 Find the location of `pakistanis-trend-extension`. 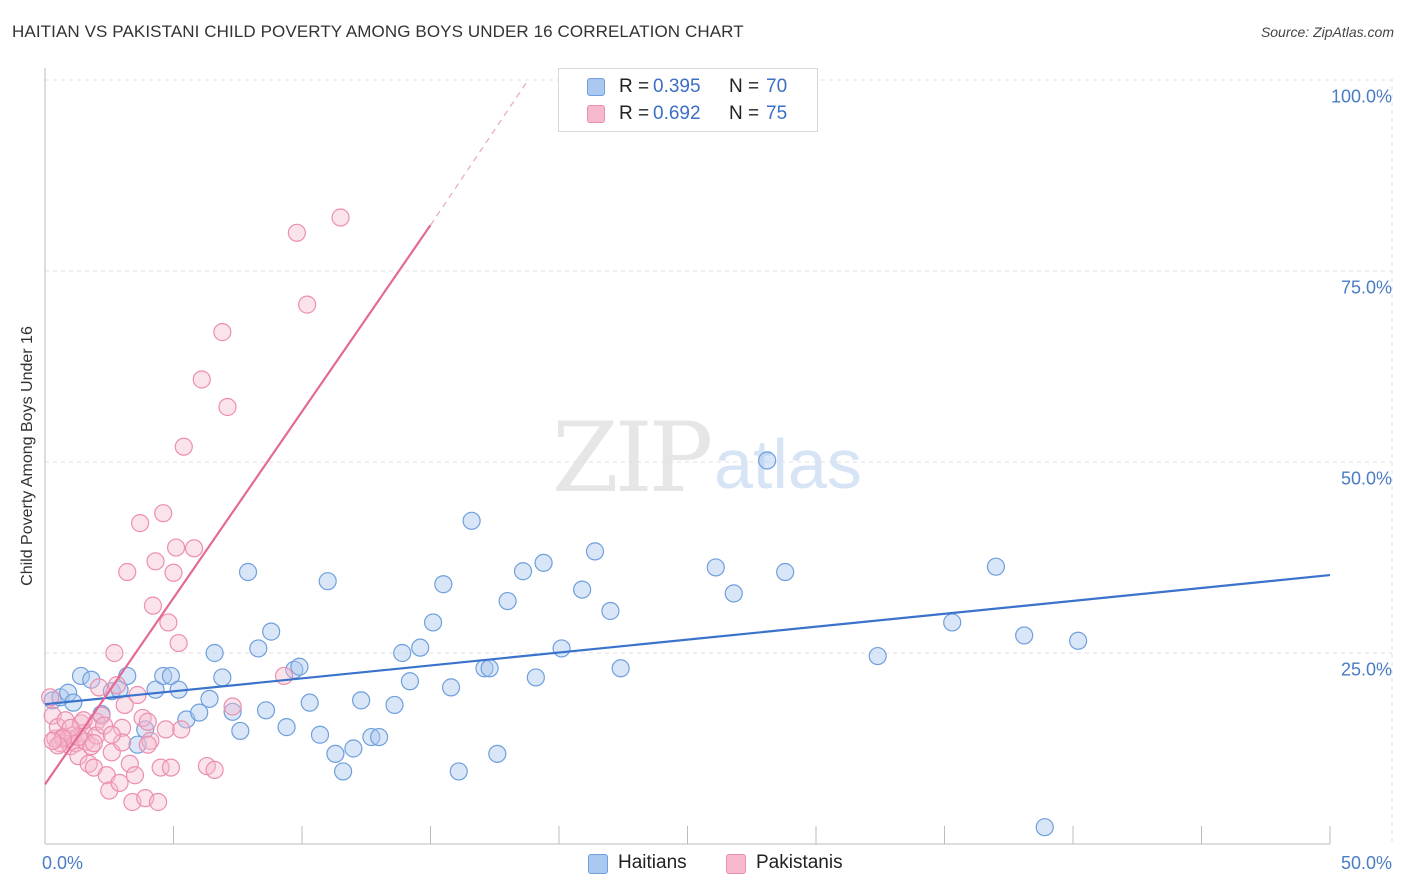

pakistanis-trend-extension is located at coordinates (479, 152).